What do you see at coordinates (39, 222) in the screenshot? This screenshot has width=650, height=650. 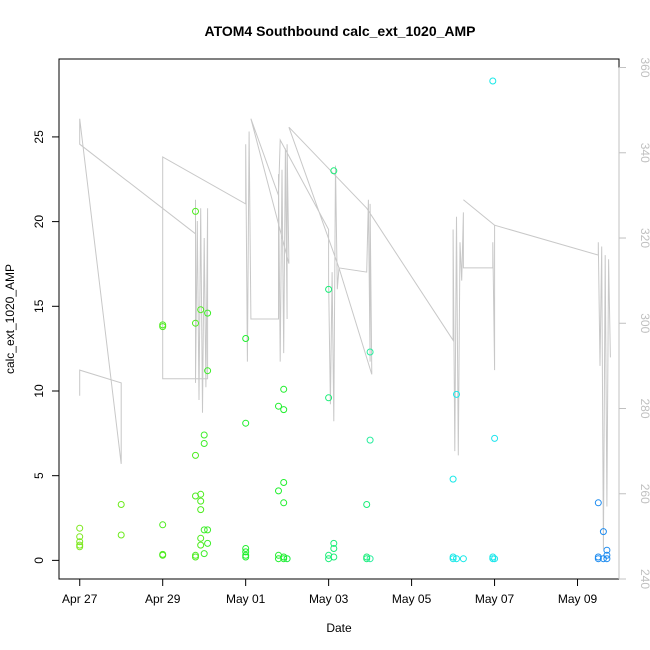 I see `y-tick-label: 20` at bounding box center [39, 222].